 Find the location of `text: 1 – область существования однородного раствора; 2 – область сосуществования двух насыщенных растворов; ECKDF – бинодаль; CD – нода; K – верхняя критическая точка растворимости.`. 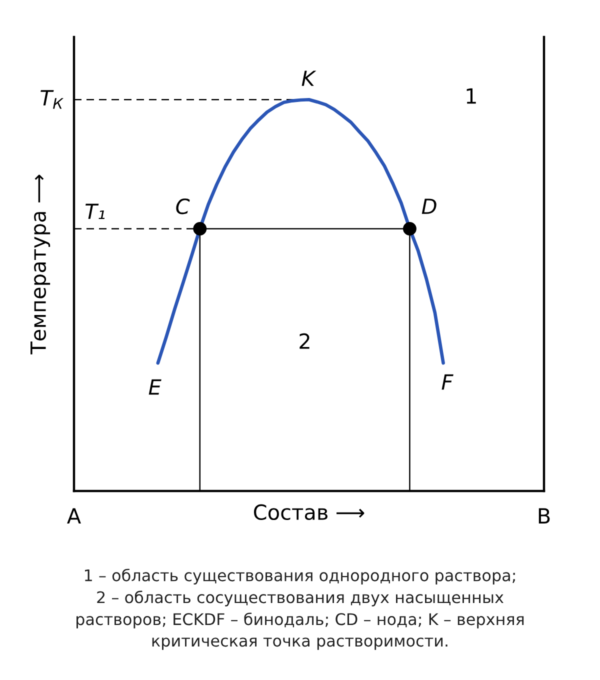

text: 1 – область существования однородного раствора; 2 – область сосуществования двух насыщенных растворов; ECKDF – бинодаль; CD – нода; K – верхняя критическая точка растворимости. is located at coordinates (300, 609).